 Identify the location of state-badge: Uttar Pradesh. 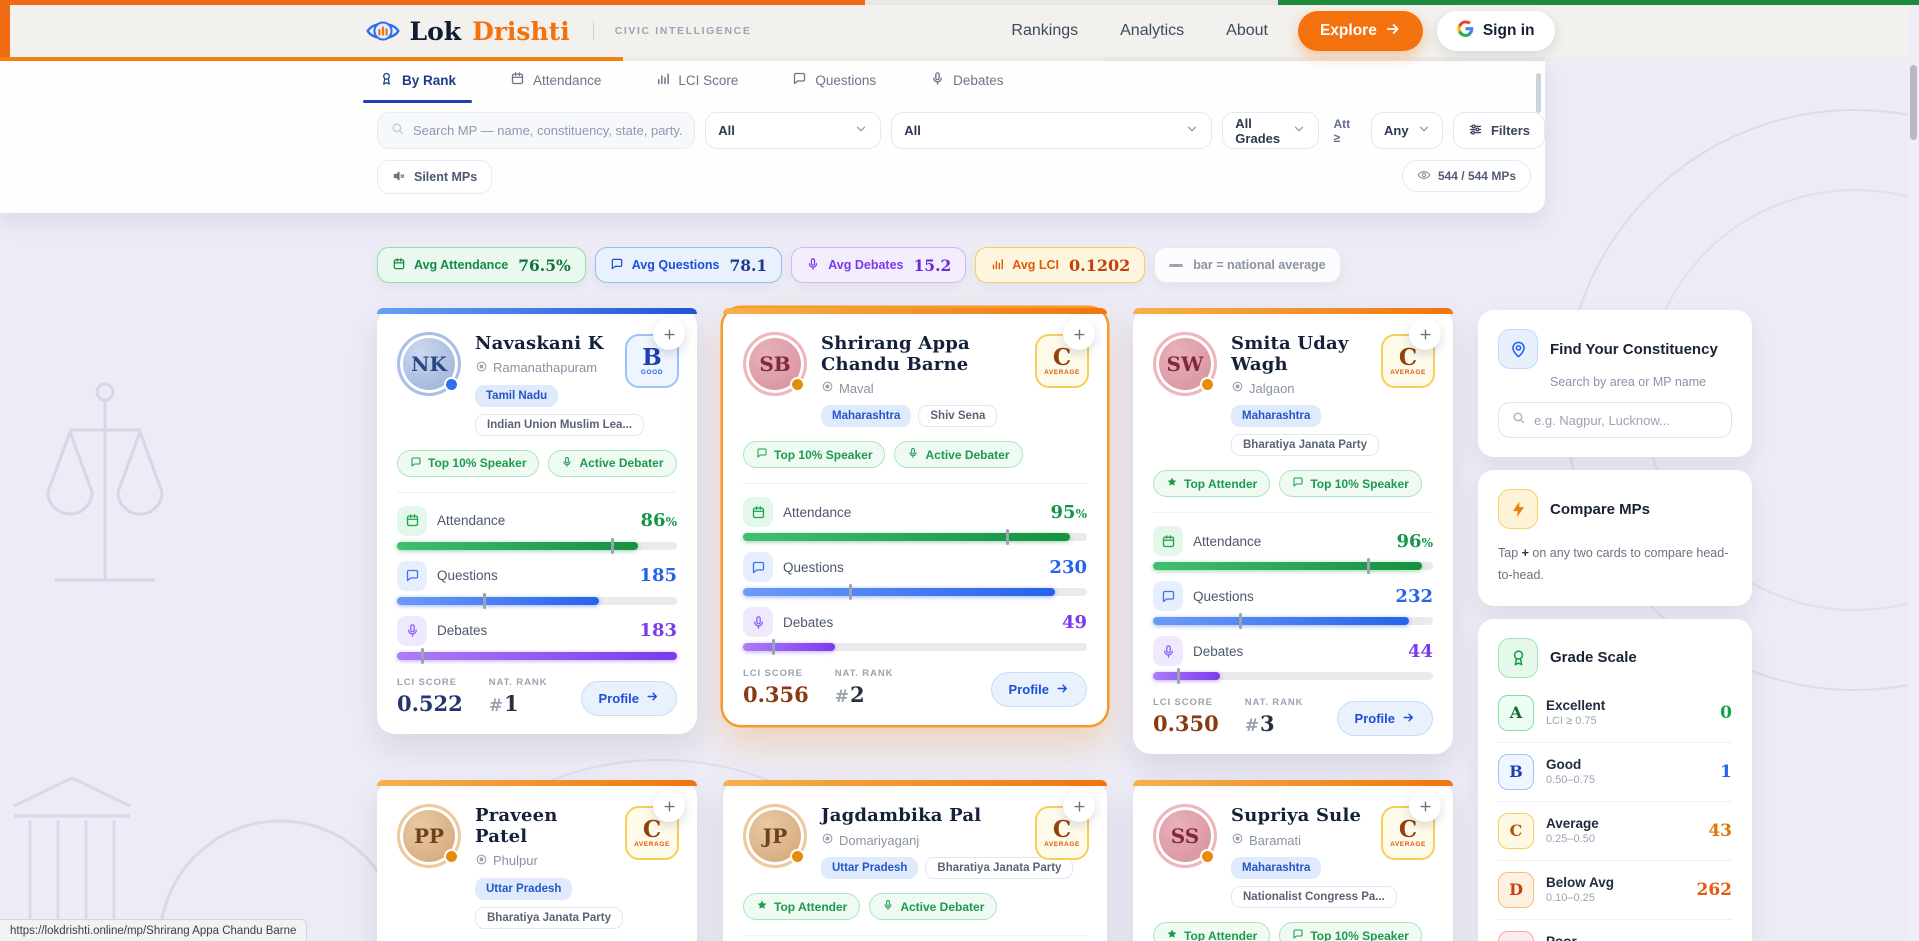
(524, 888).